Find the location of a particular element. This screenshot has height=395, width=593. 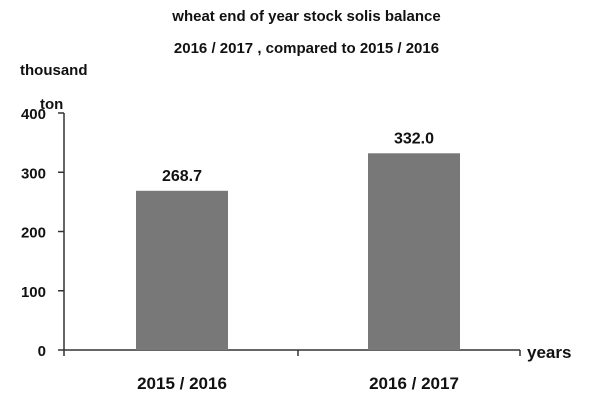

y-tick-label-2: 200 is located at coordinates (33, 233).